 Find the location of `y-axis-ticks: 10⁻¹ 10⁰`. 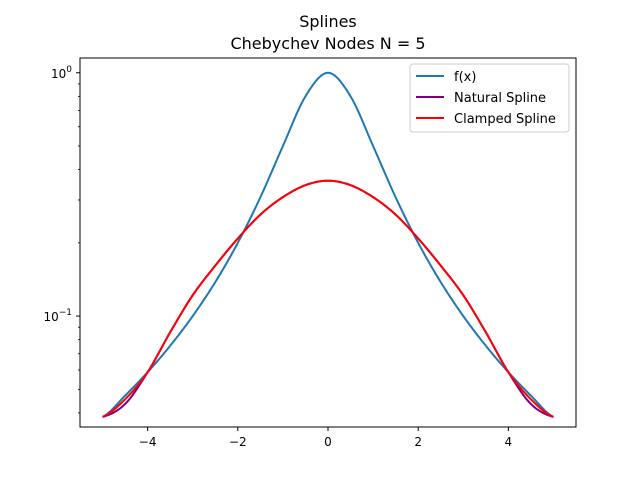

y-axis-ticks: 10⁻¹ 10⁰ is located at coordinates (61, 239).